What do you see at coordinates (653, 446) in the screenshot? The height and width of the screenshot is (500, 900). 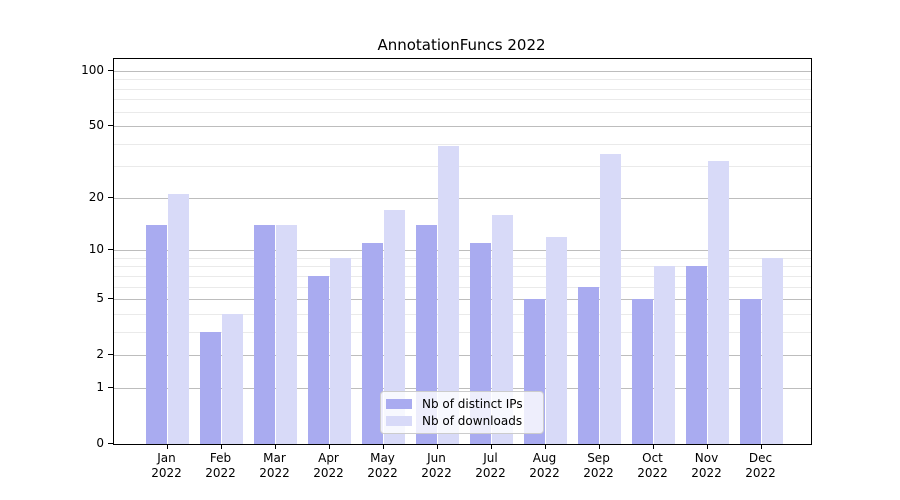 I see `x-tick-mark-oct` at bounding box center [653, 446].